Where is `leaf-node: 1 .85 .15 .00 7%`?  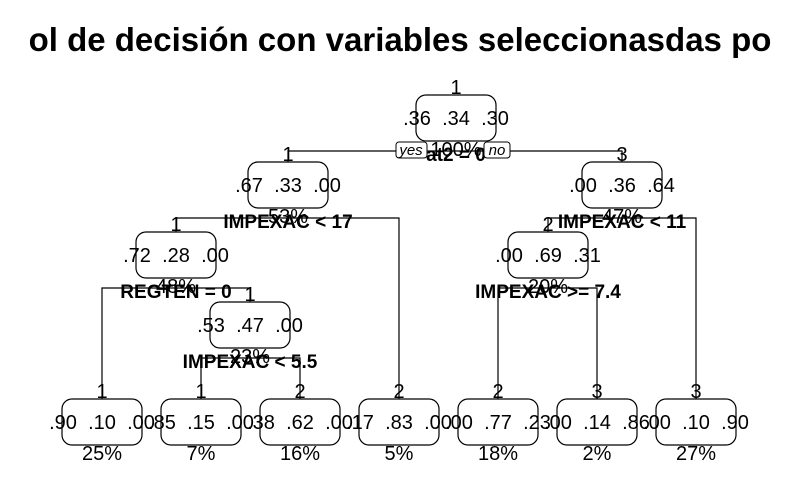 leaf-node: 1 .85 .15 .00 7% is located at coordinates (201, 423).